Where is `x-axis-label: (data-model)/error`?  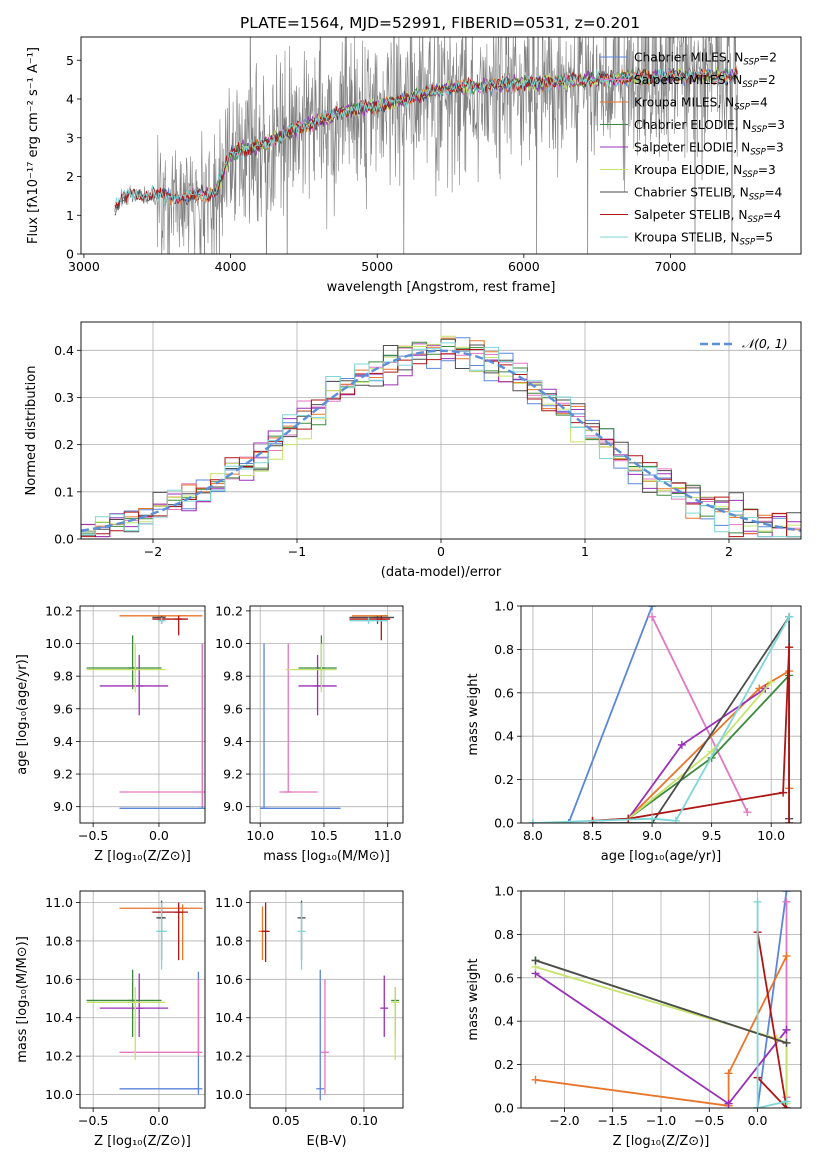 x-axis-label: (data-model)/error is located at coordinates (441, 572).